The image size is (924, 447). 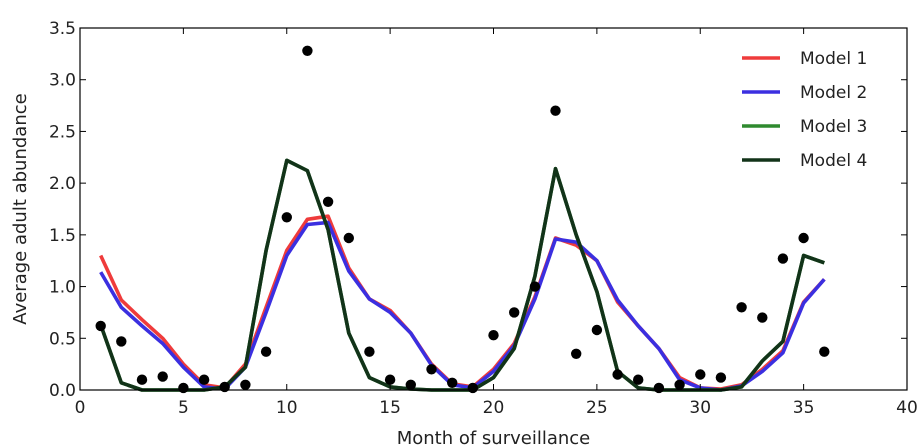 I want to click on legend-entry-label: Model 4, so click(x=833, y=161).